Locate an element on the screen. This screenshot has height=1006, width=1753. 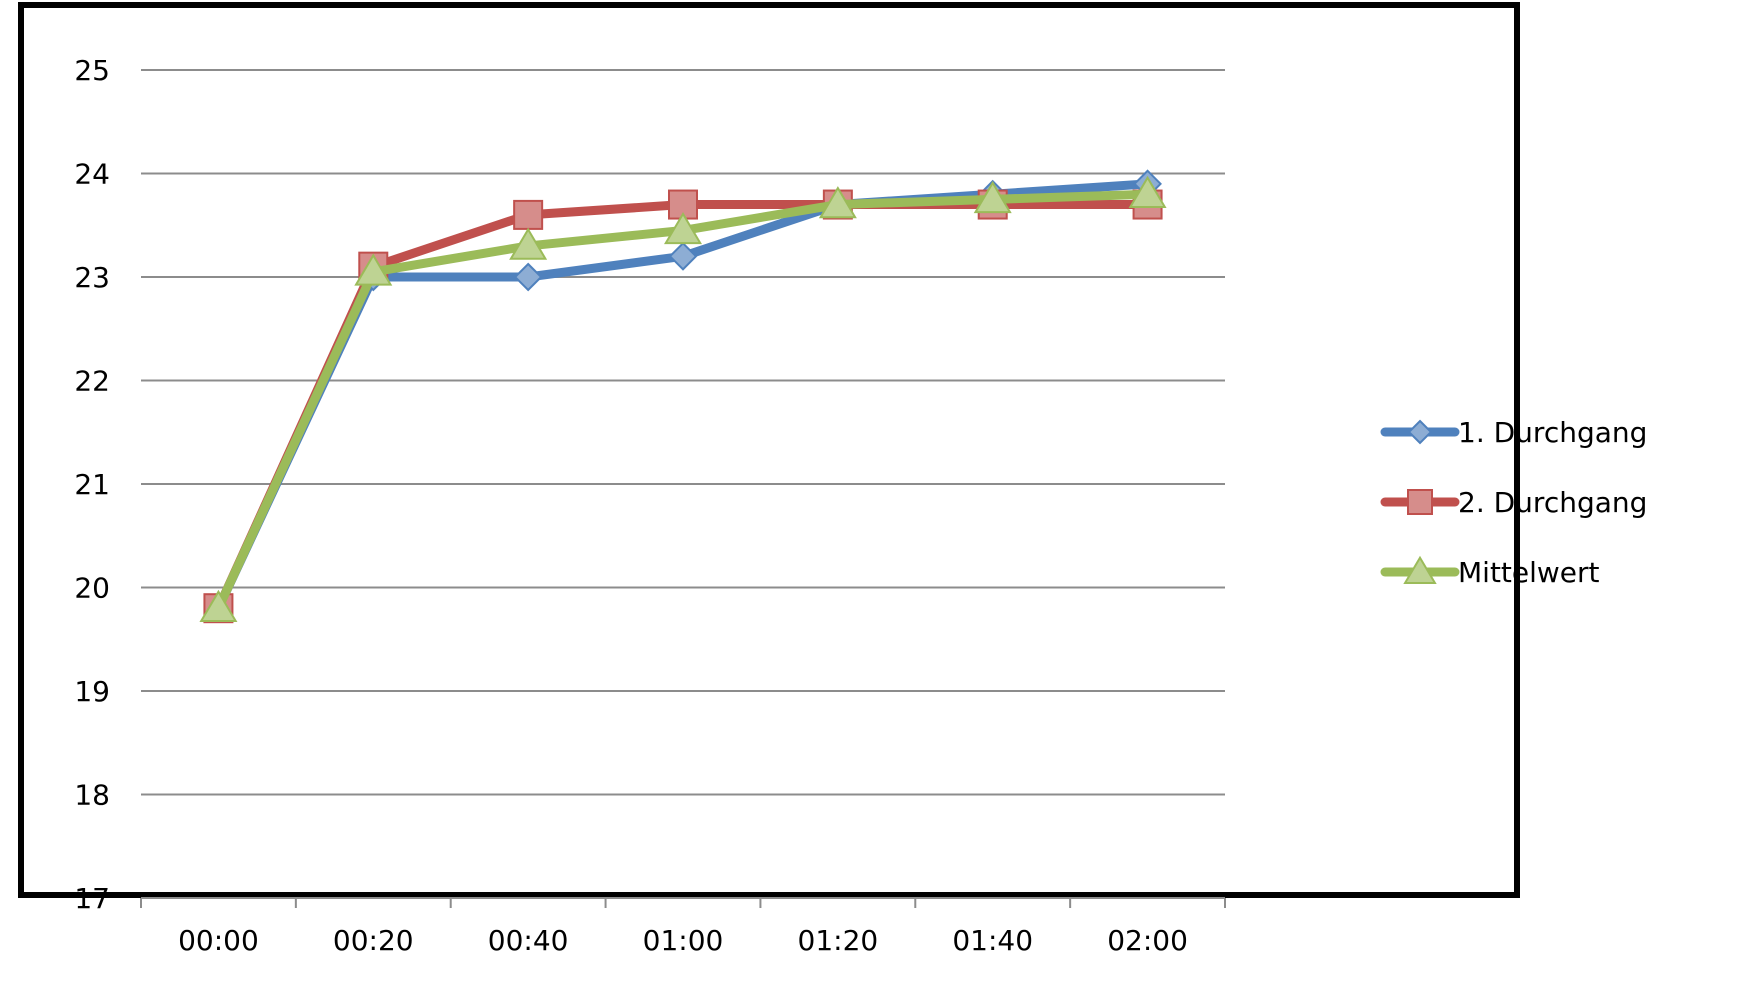
y-tick-label: 21 is located at coordinates (92, 484).